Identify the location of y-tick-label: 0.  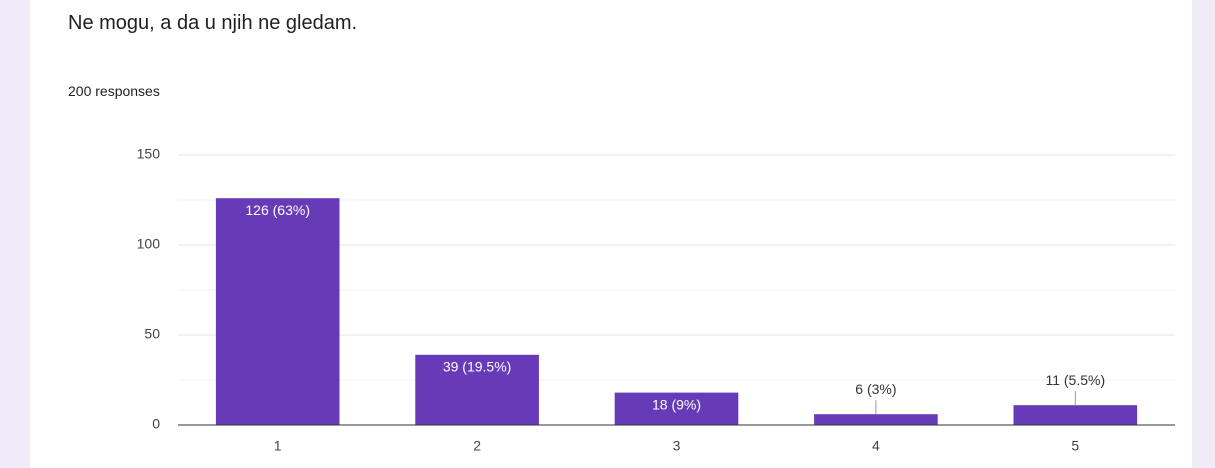
(156, 424).